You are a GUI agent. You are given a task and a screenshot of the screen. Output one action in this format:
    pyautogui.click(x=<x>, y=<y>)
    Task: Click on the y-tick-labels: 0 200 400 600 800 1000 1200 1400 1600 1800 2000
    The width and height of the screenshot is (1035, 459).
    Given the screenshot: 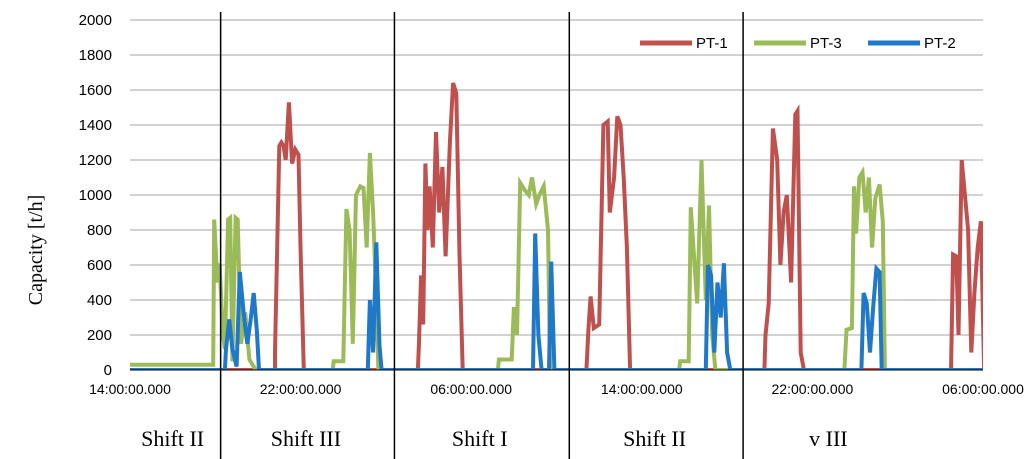 What is the action you would take?
    pyautogui.click(x=95, y=195)
    